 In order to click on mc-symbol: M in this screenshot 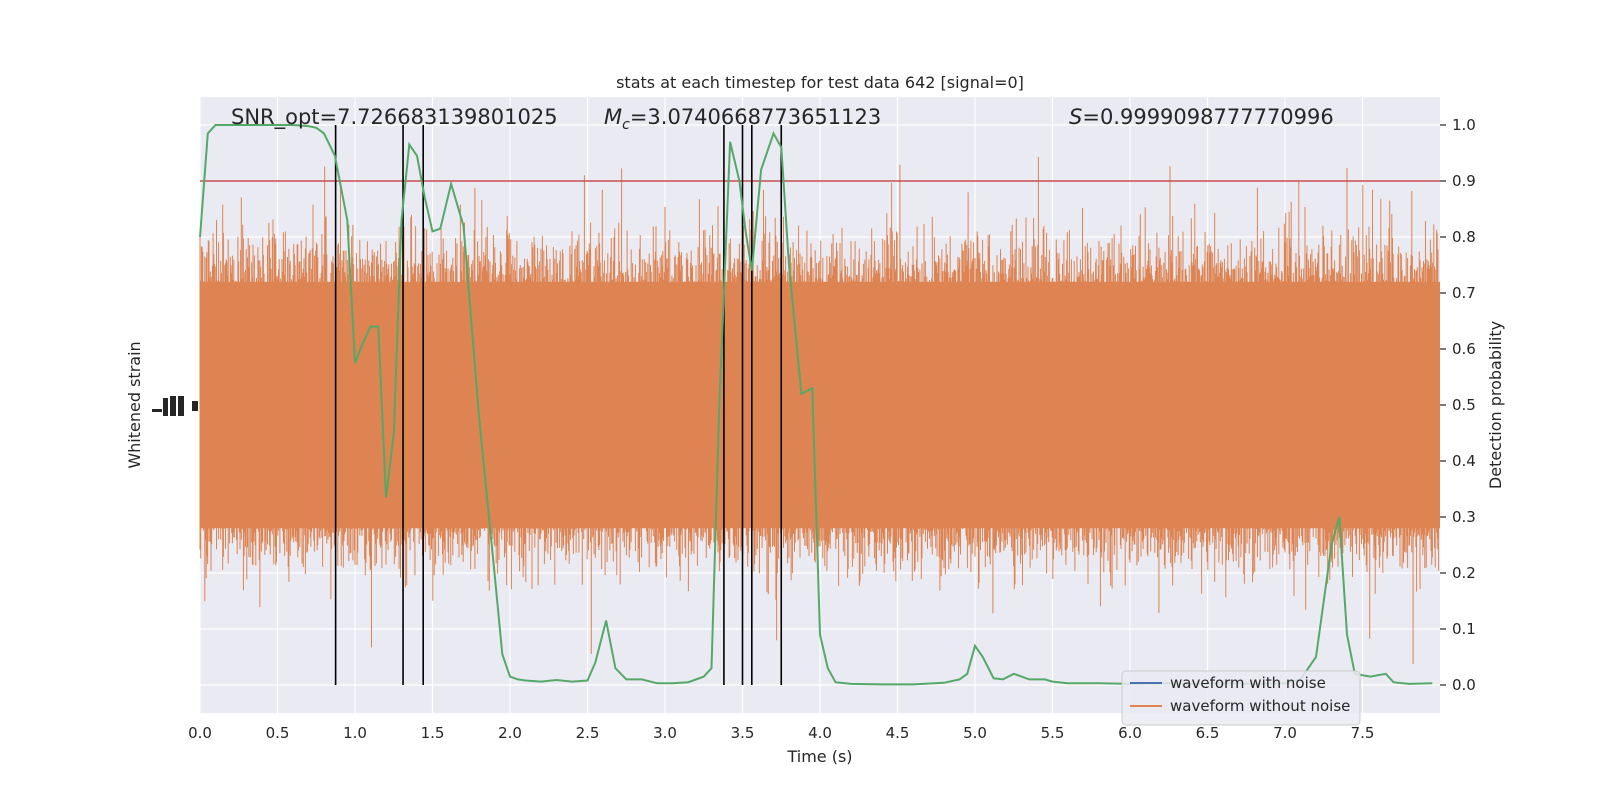, I will do `click(613, 117)`.